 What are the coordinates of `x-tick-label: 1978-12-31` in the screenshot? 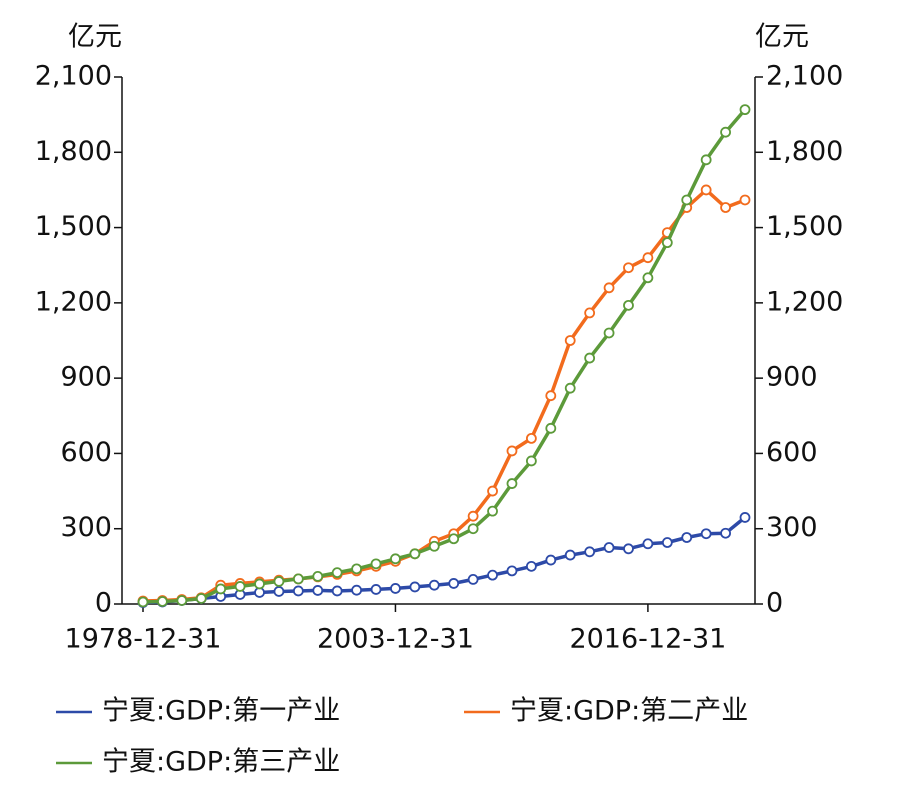 It's located at (143, 639).